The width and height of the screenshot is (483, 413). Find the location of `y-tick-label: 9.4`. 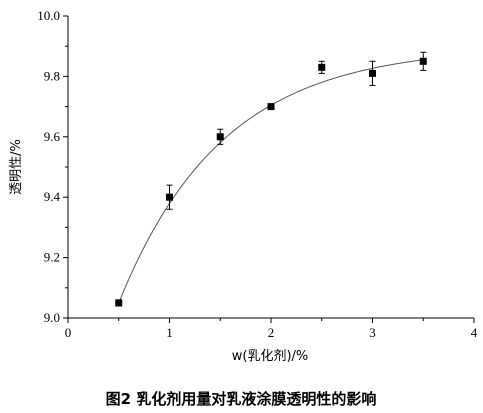

y-tick-label: 9.4 is located at coordinates (52, 196).